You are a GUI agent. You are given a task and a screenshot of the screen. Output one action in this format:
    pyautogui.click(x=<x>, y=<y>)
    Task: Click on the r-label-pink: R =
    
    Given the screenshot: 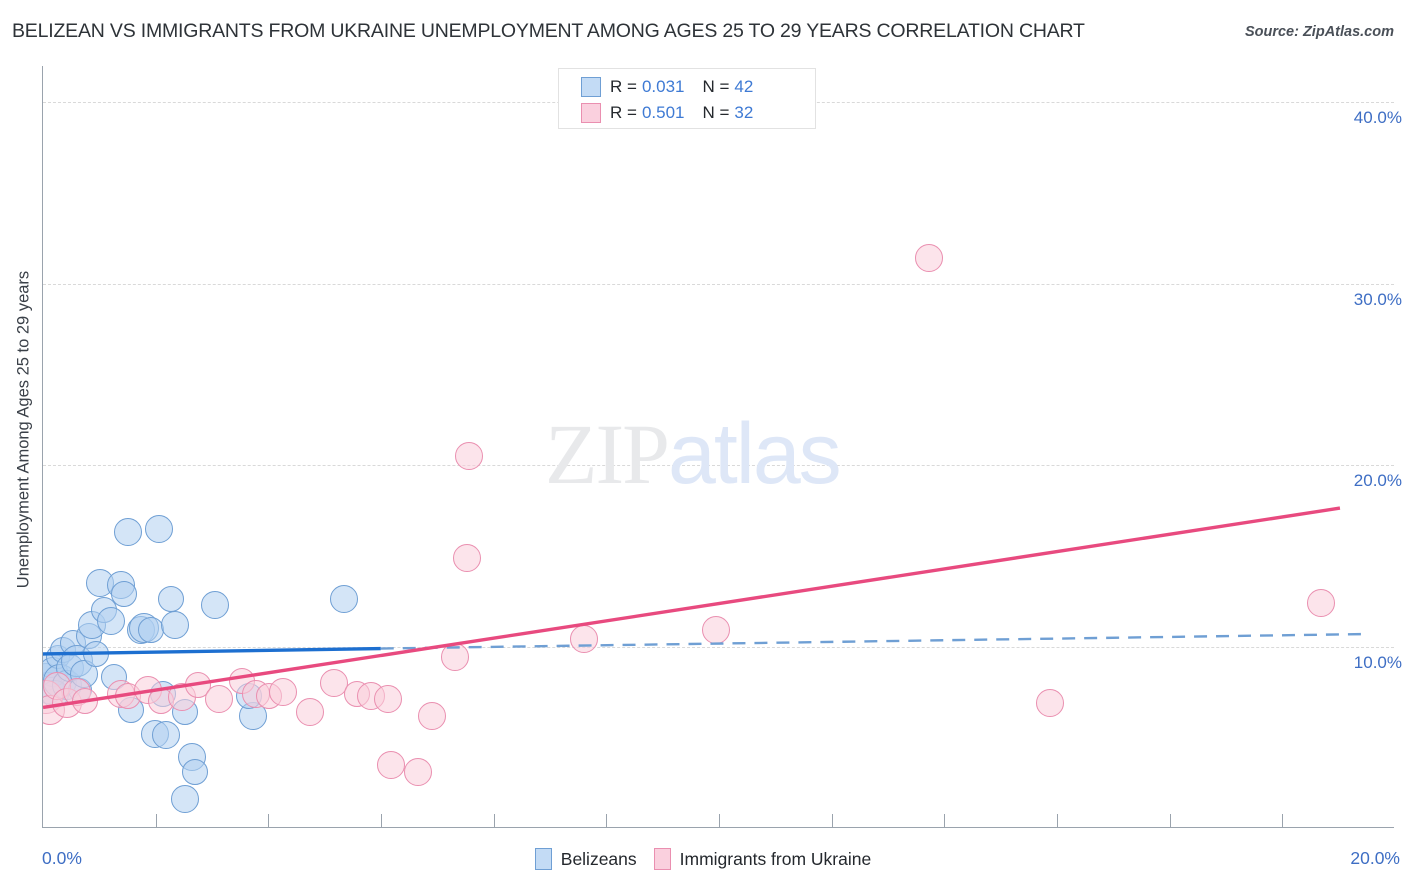 What is the action you would take?
    pyautogui.click(x=623, y=112)
    